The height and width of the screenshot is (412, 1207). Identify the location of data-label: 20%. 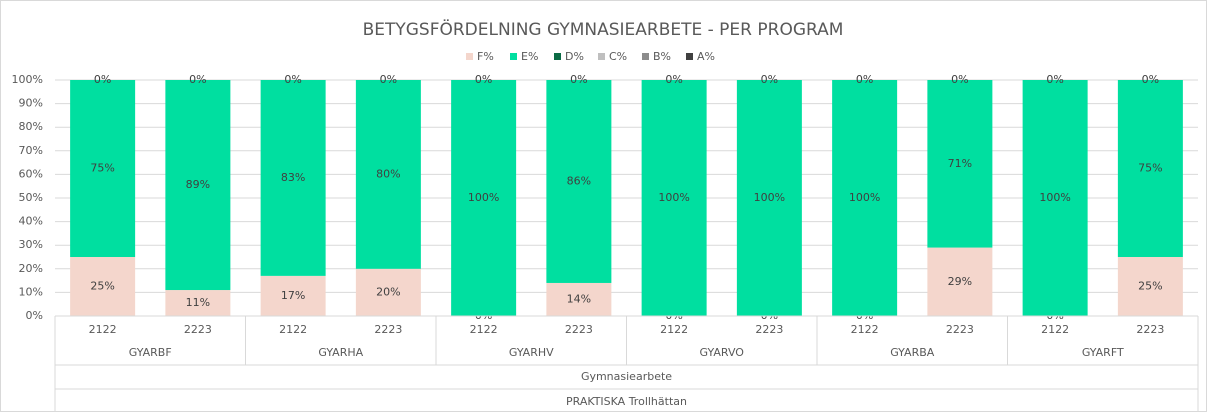
(388, 291).